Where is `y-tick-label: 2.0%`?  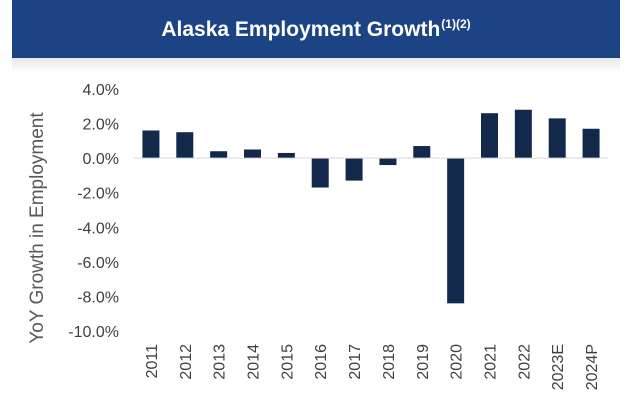 y-tick-label: 2.0% is located at coordinates (101, 125).